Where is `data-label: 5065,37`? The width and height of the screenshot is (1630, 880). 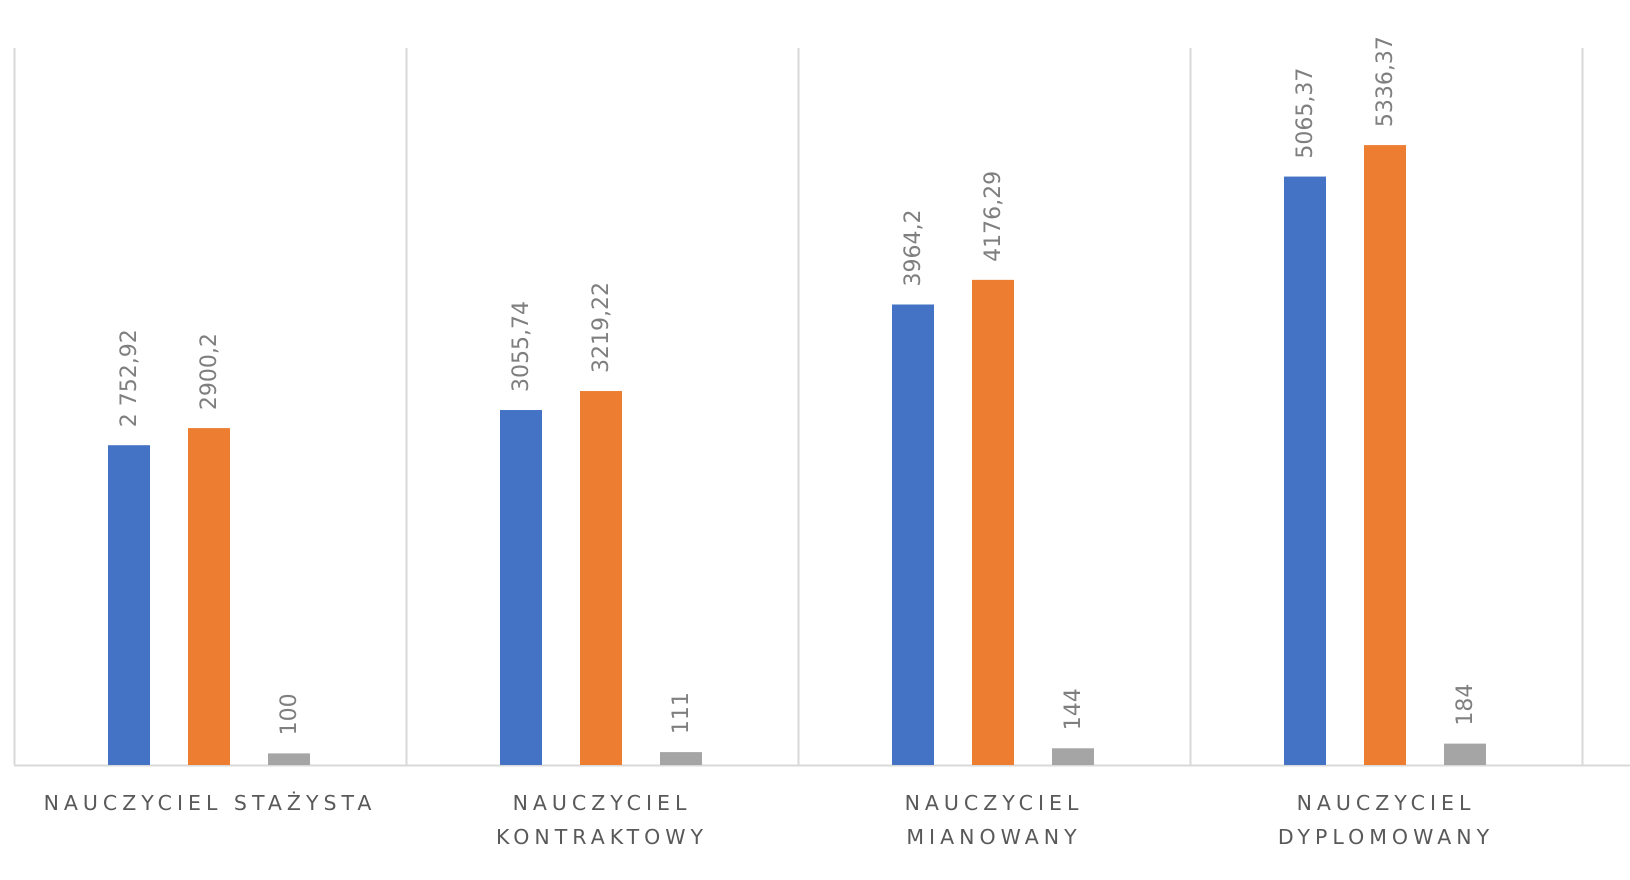 data-label: 5065,37 is located at coordinates (1305, 113).